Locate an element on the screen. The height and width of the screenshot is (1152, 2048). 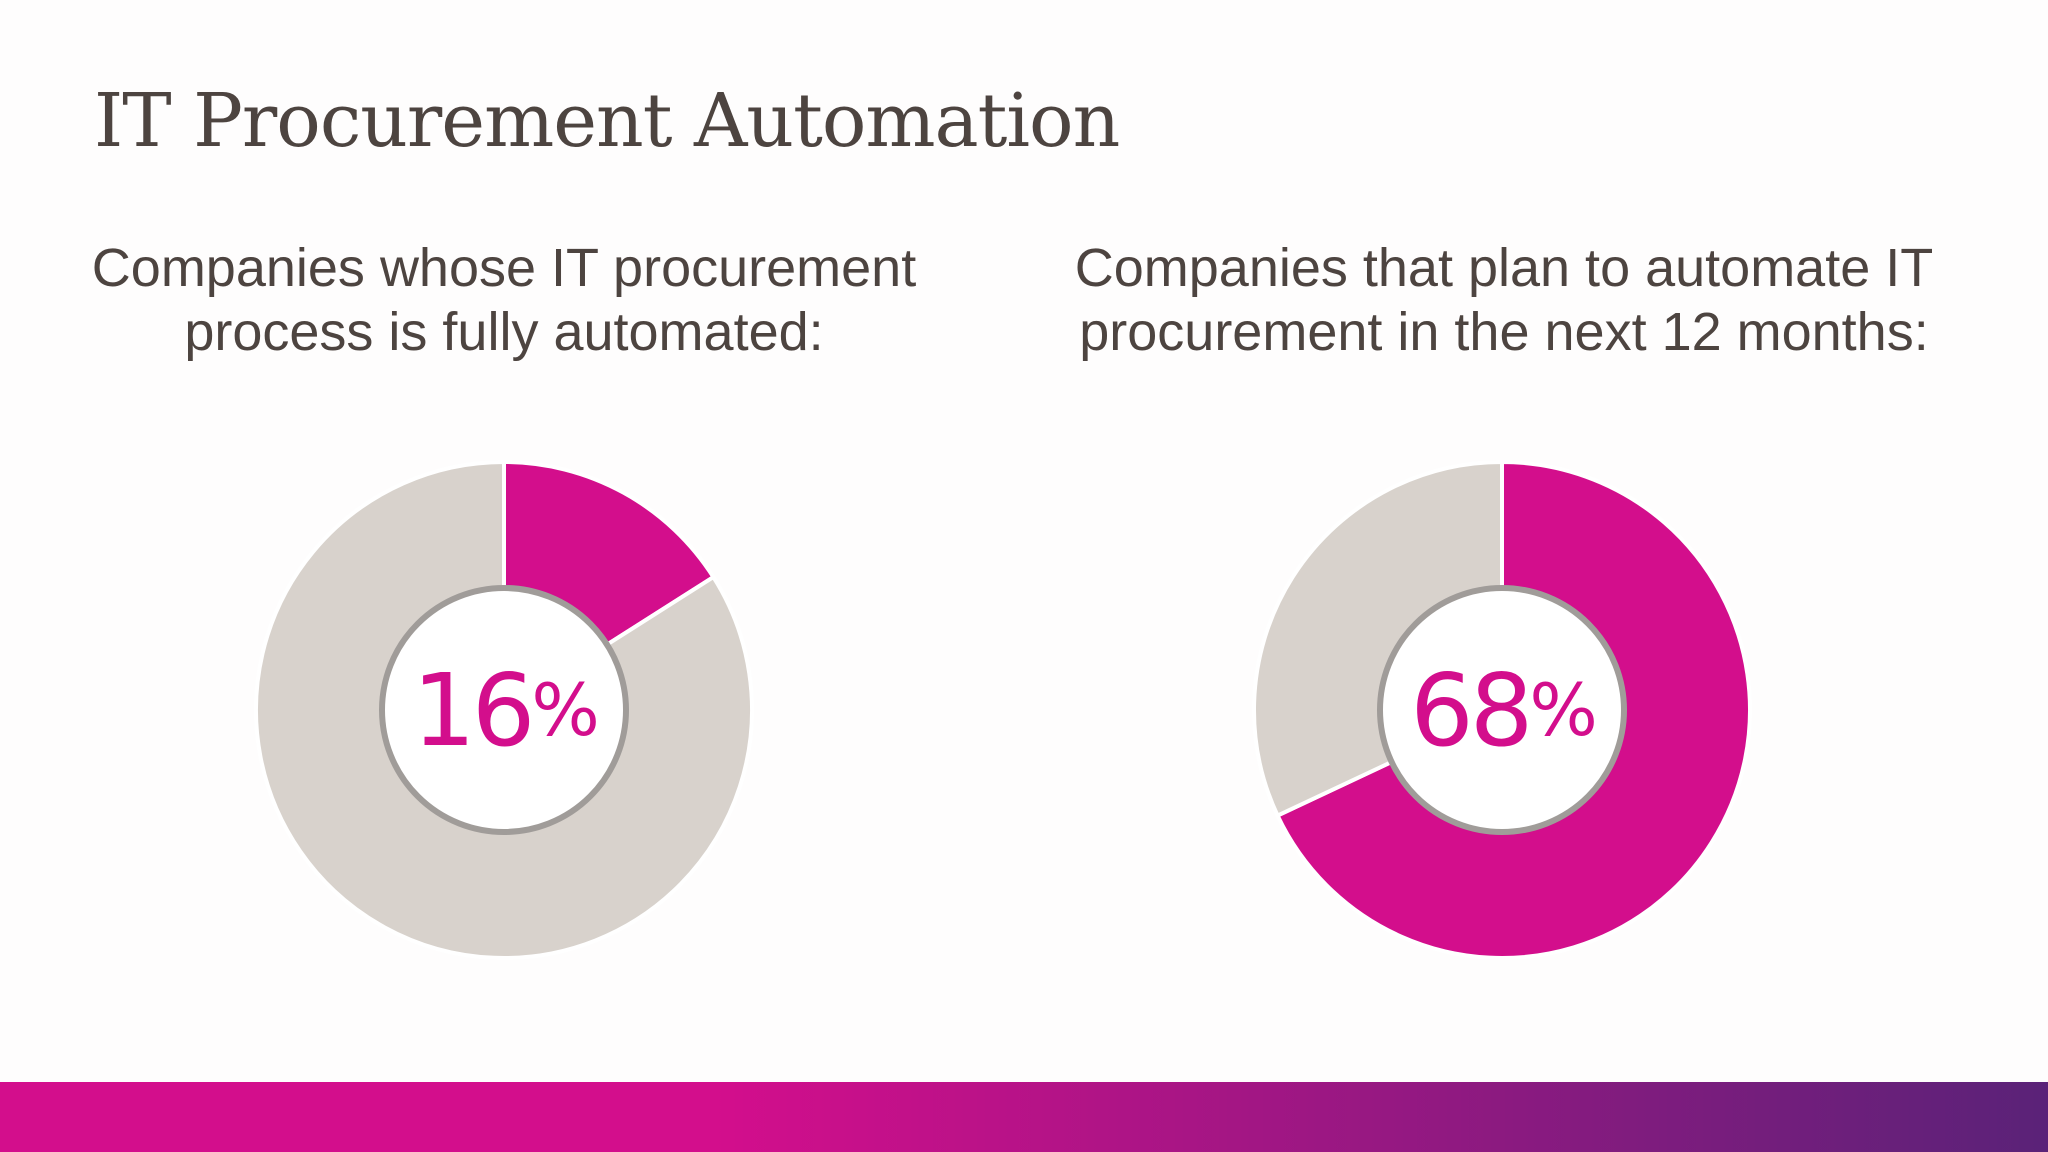
chart-2-value-label: 68% is located at coordinates (1502, 710).